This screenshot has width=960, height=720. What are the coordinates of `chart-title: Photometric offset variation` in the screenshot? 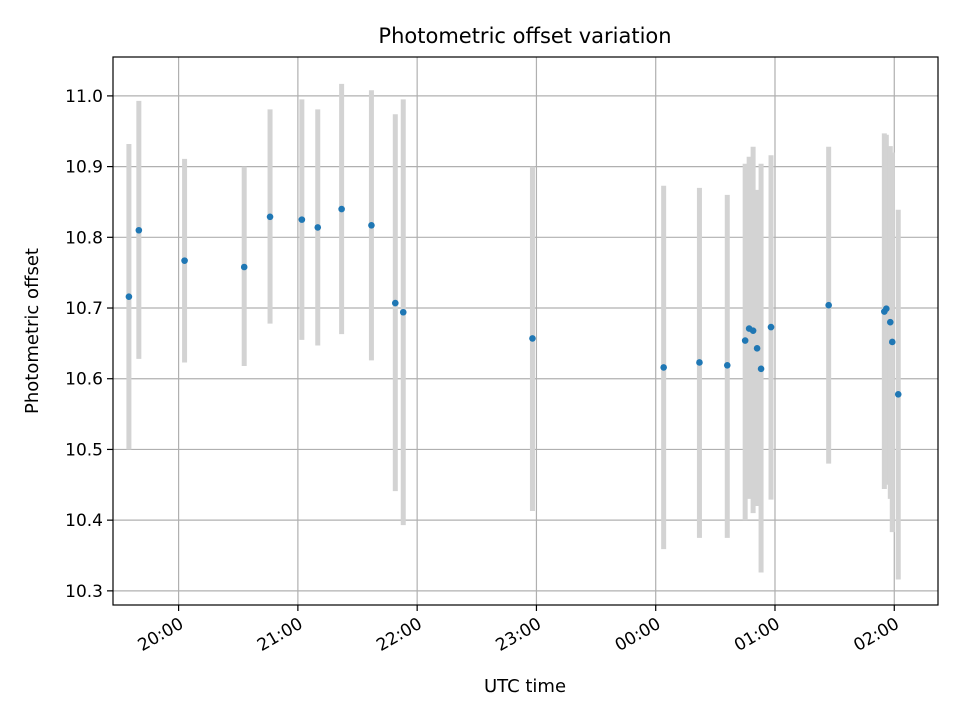 It's located at (524, 36).